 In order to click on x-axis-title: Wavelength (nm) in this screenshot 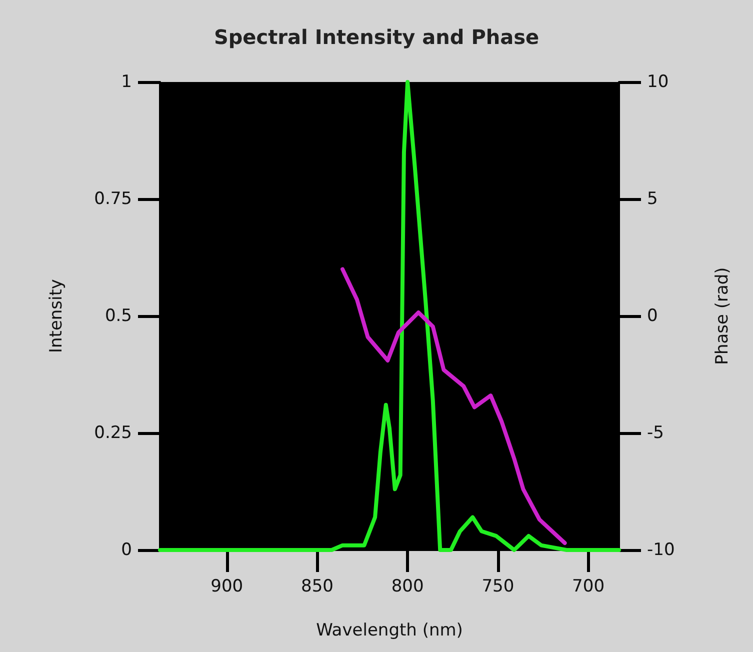, I will do `click(389, 630)`.